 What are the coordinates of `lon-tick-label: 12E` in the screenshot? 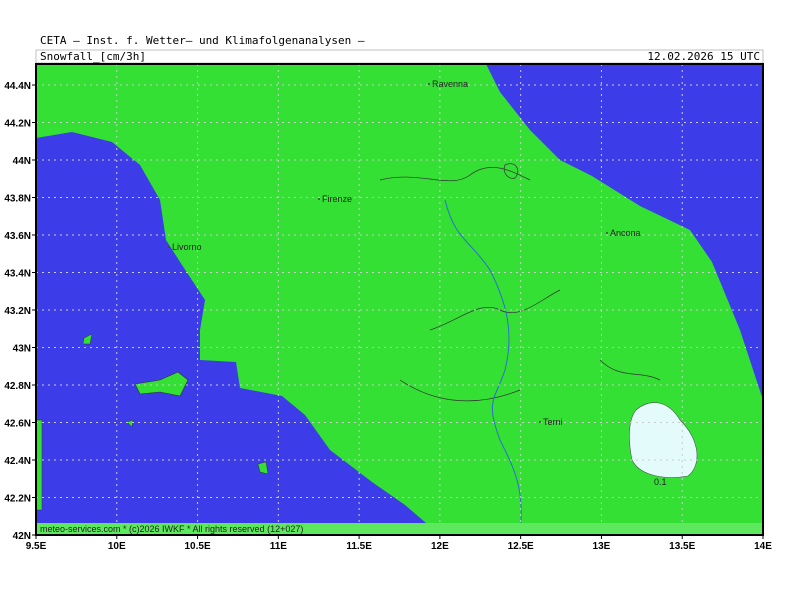 It's located at (440, 546).